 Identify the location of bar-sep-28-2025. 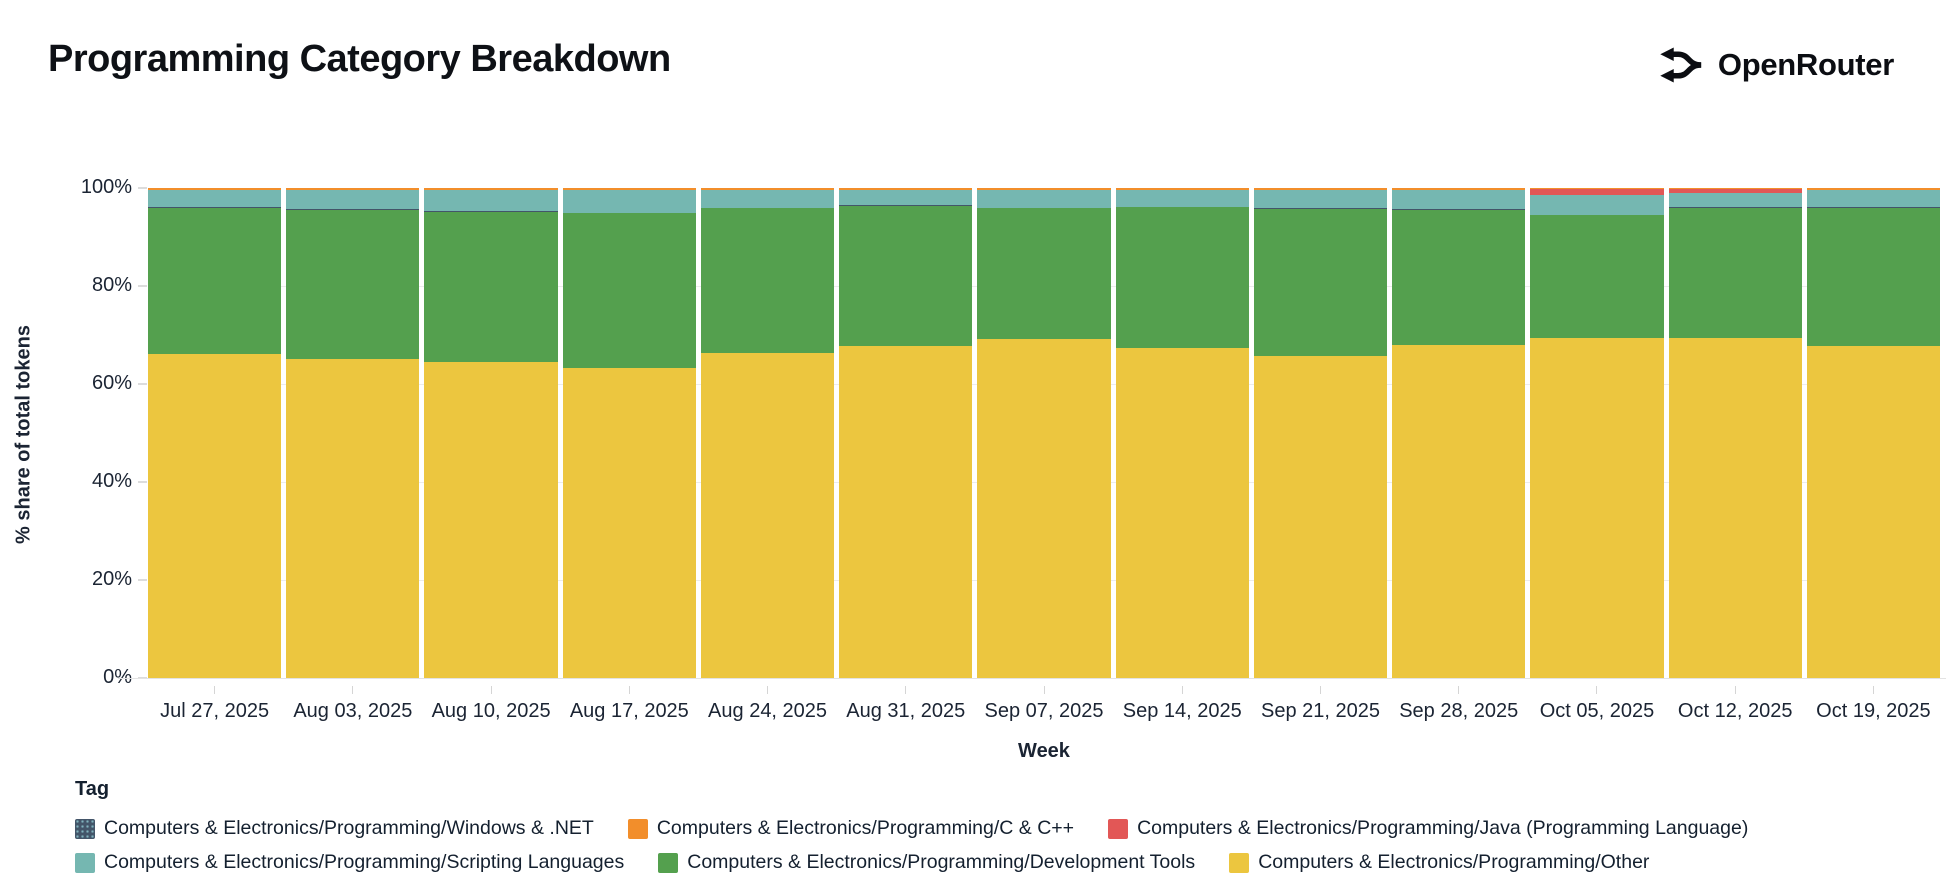
(1459, 433).